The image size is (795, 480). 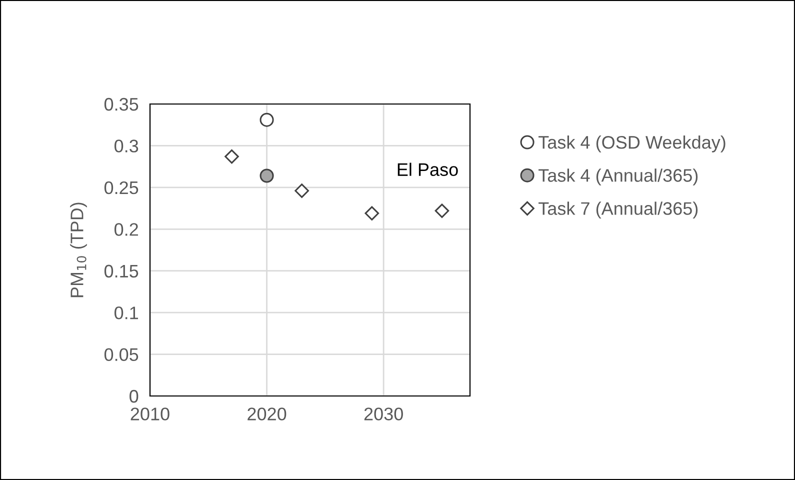 I want to click on y-tick-label: 0, so click(x=134, y=396).